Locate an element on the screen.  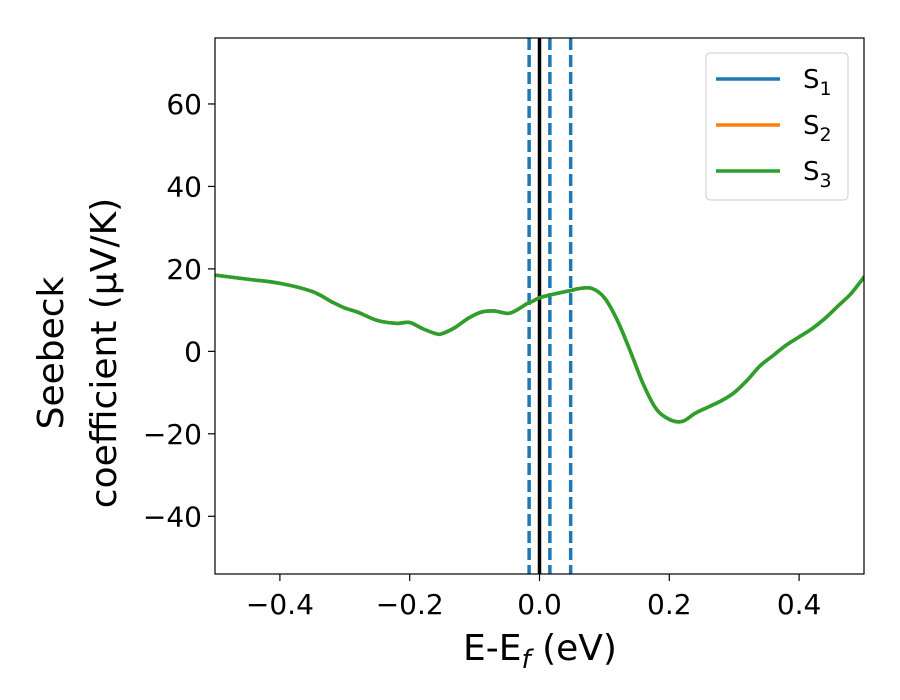
y-tick-label: 20 is located at coordinates (184, 269).